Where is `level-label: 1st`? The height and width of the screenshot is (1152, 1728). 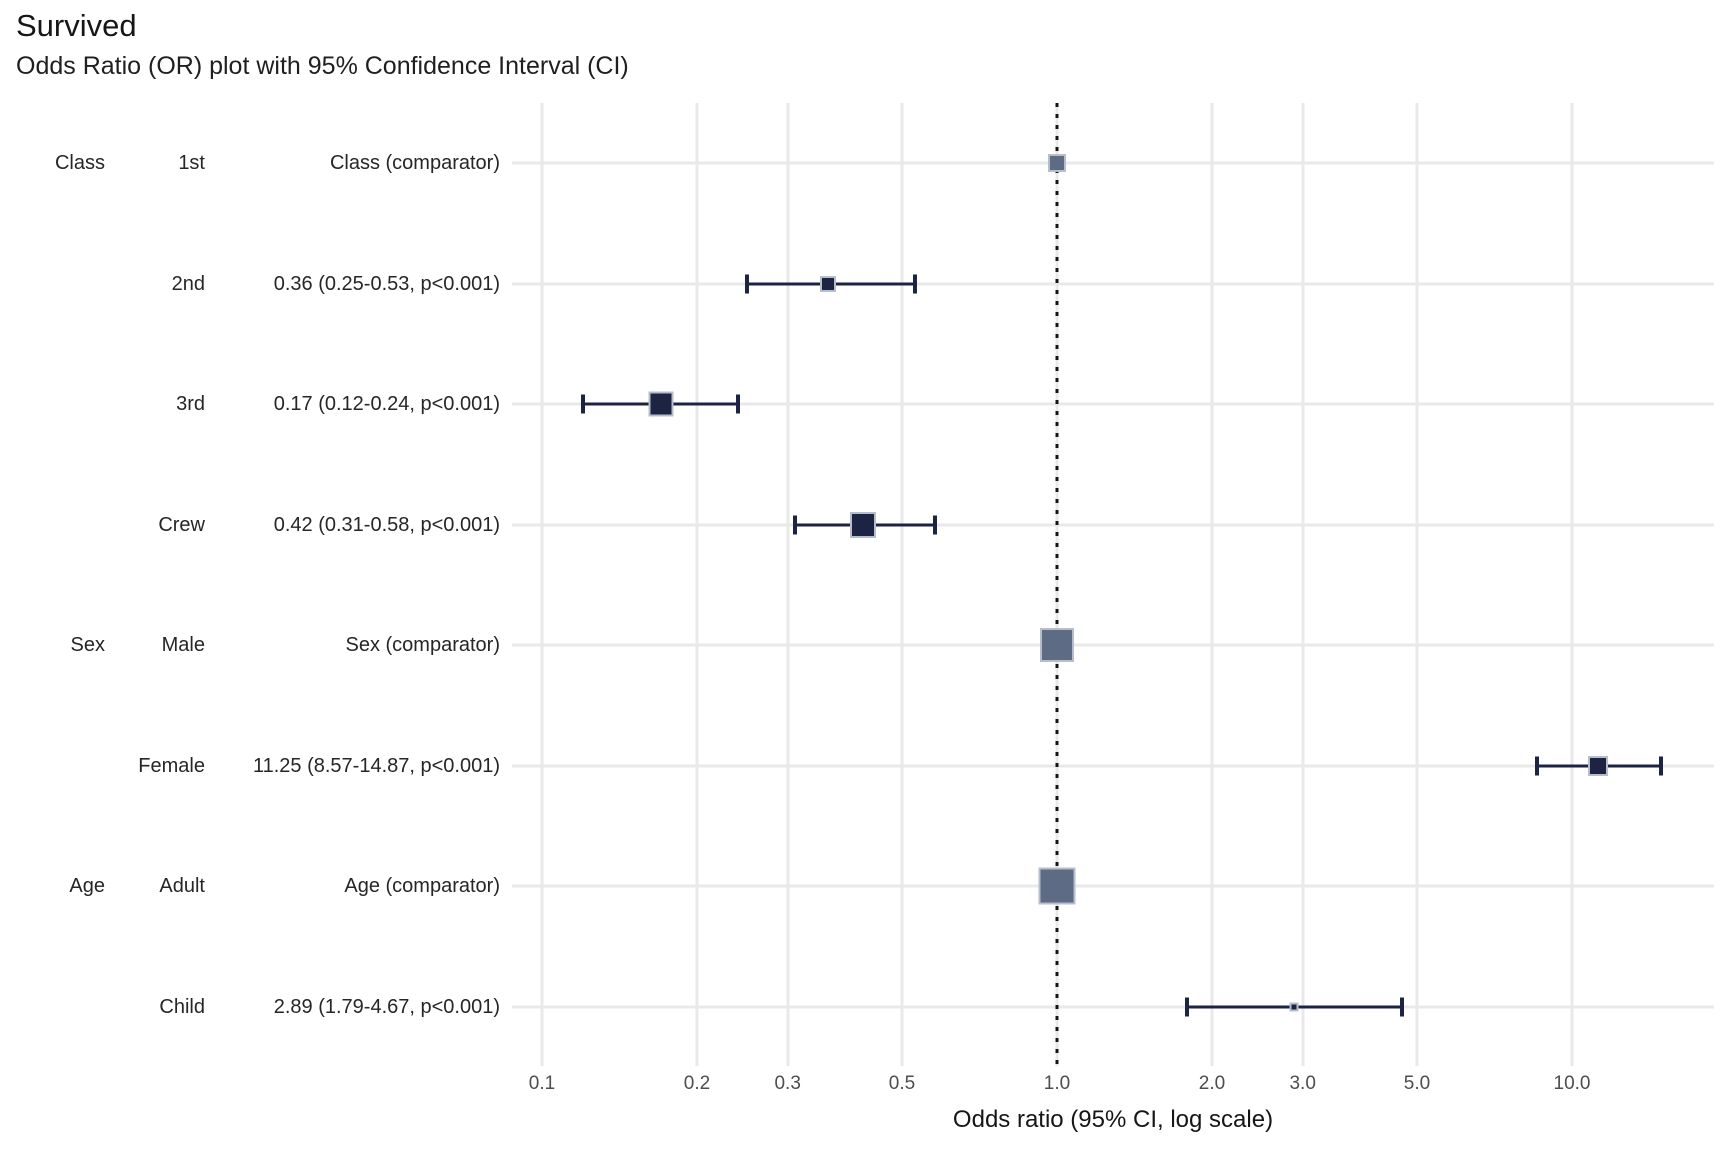
level-label: 1st is located at coordinates (191, 163).